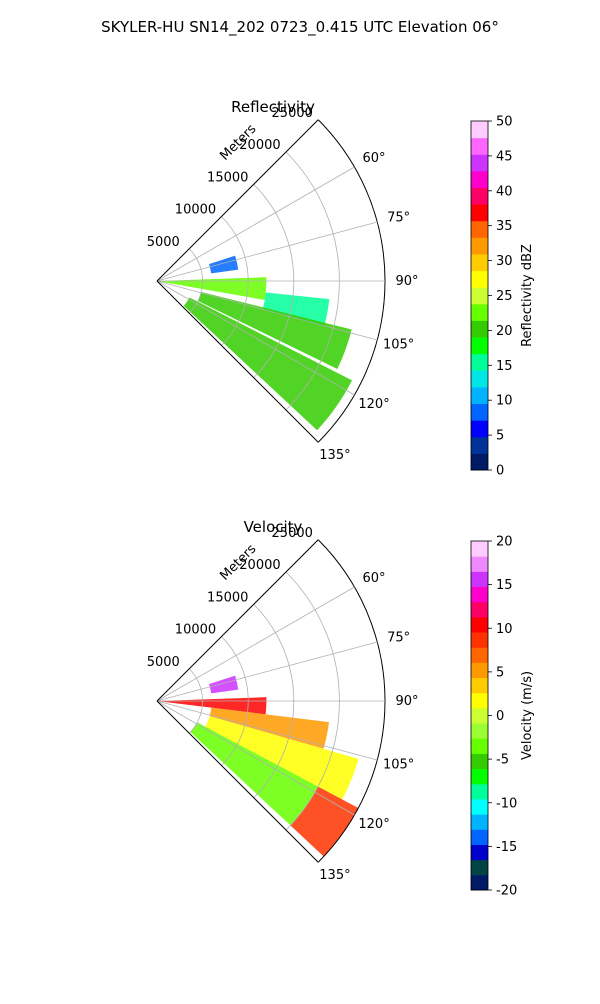 This screenshot has width=600, height=1004. What do you see at coordinates (504, 296) in the screenshot?
I see `colorbar-tick-label: 25` at bounding box center [504, 296].